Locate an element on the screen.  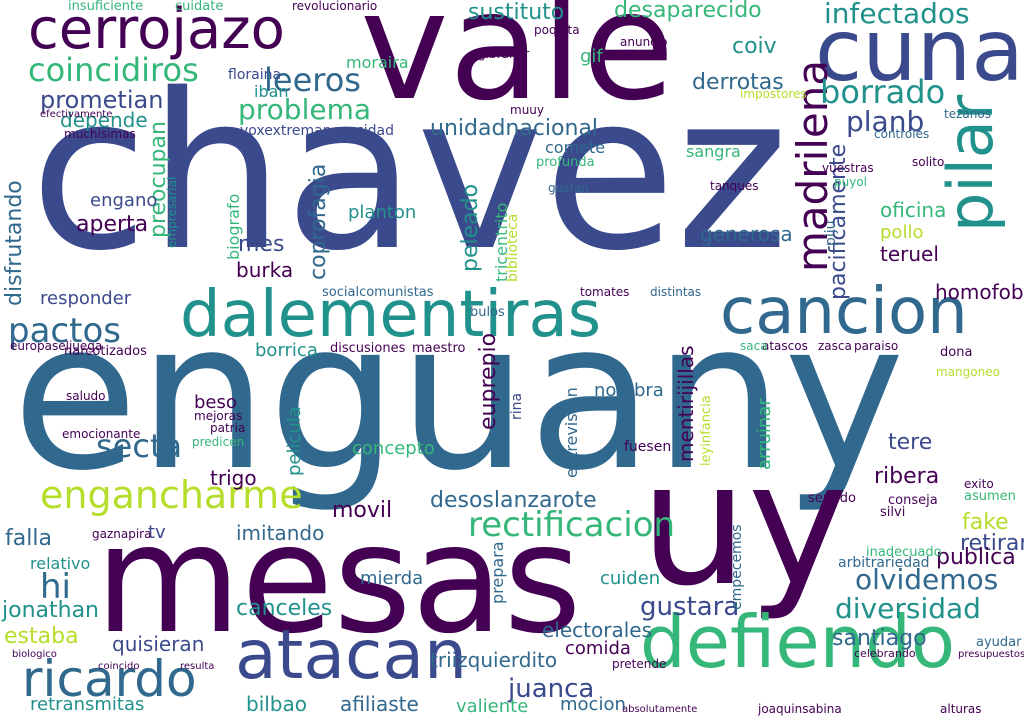
word-leeros: leeros is located at coordinates (312, 80).